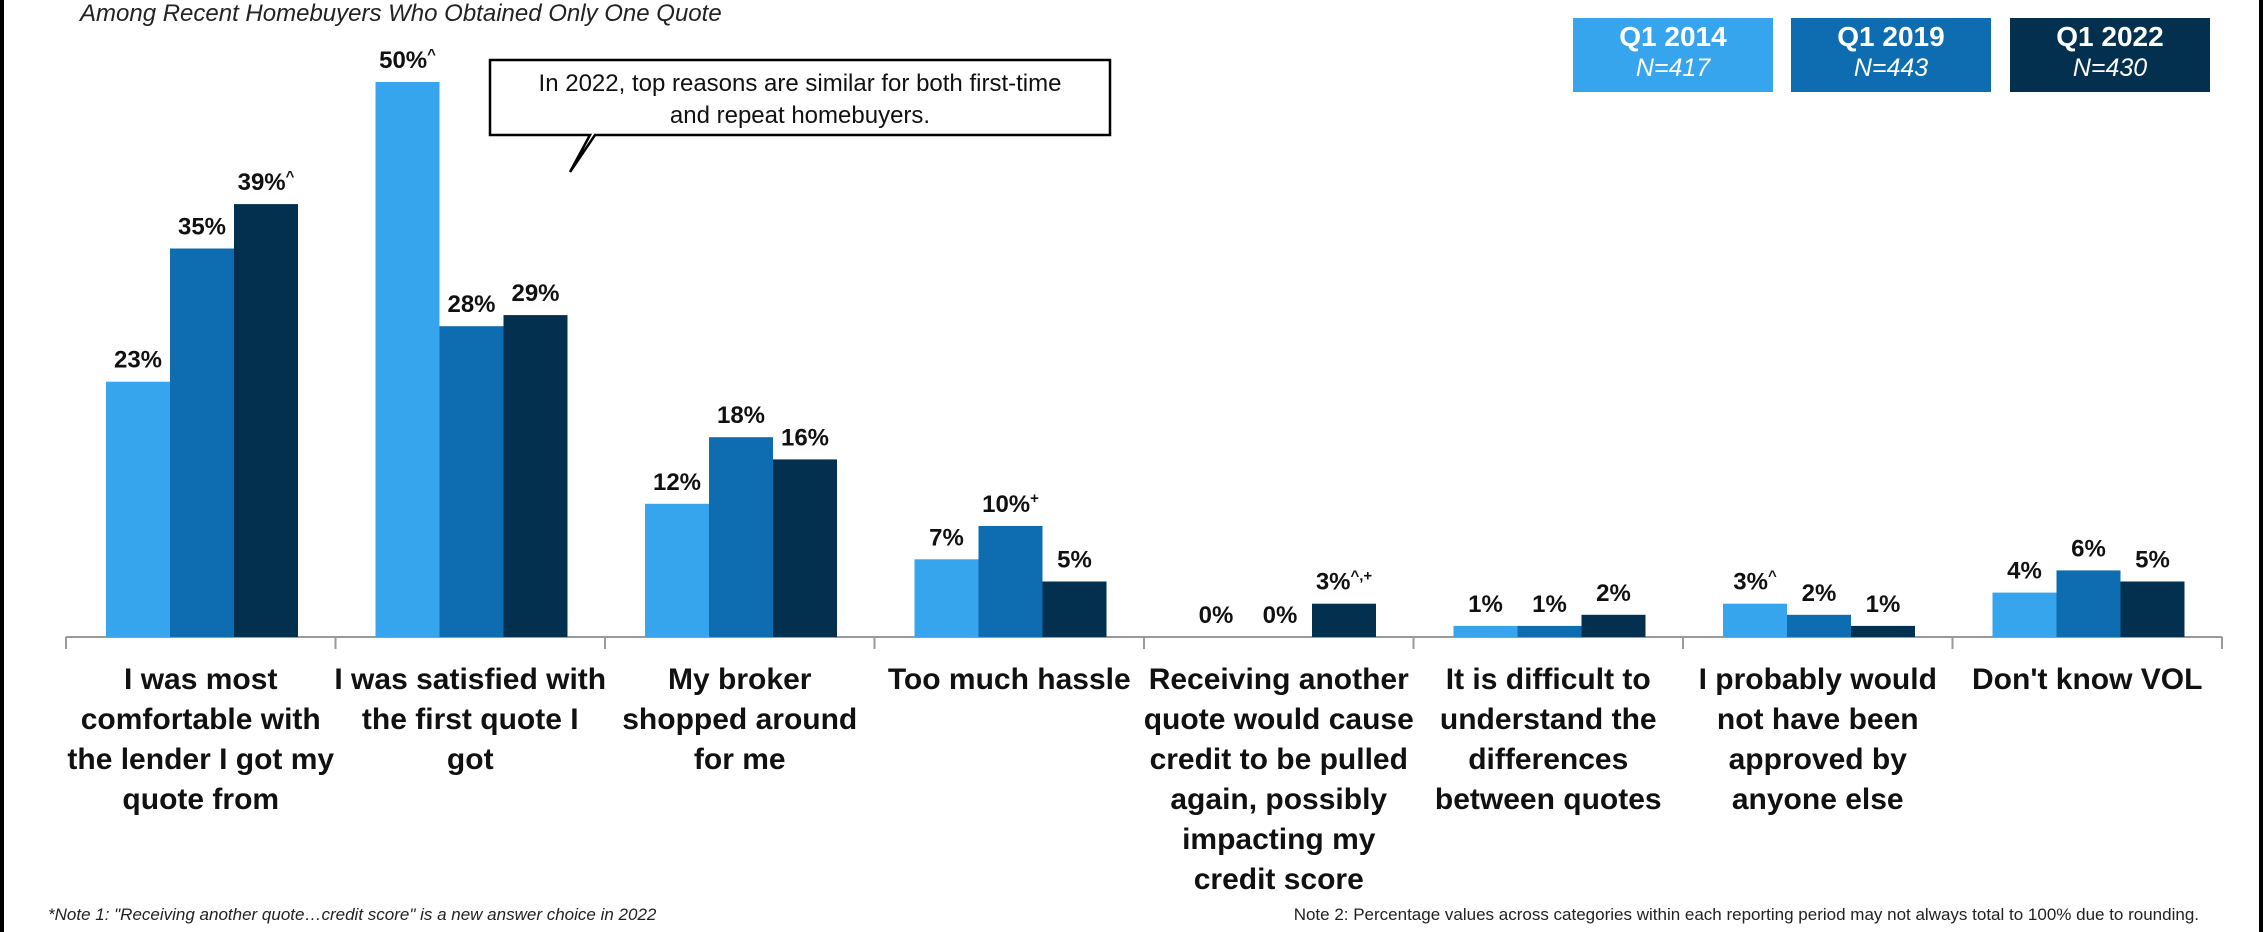 The height and width of the screenshot is (932, 2267). What do you see at coordinates (1818, 679) in the screenshot?
I see `category-label: I probably would` at bounding box center [1818, 679].